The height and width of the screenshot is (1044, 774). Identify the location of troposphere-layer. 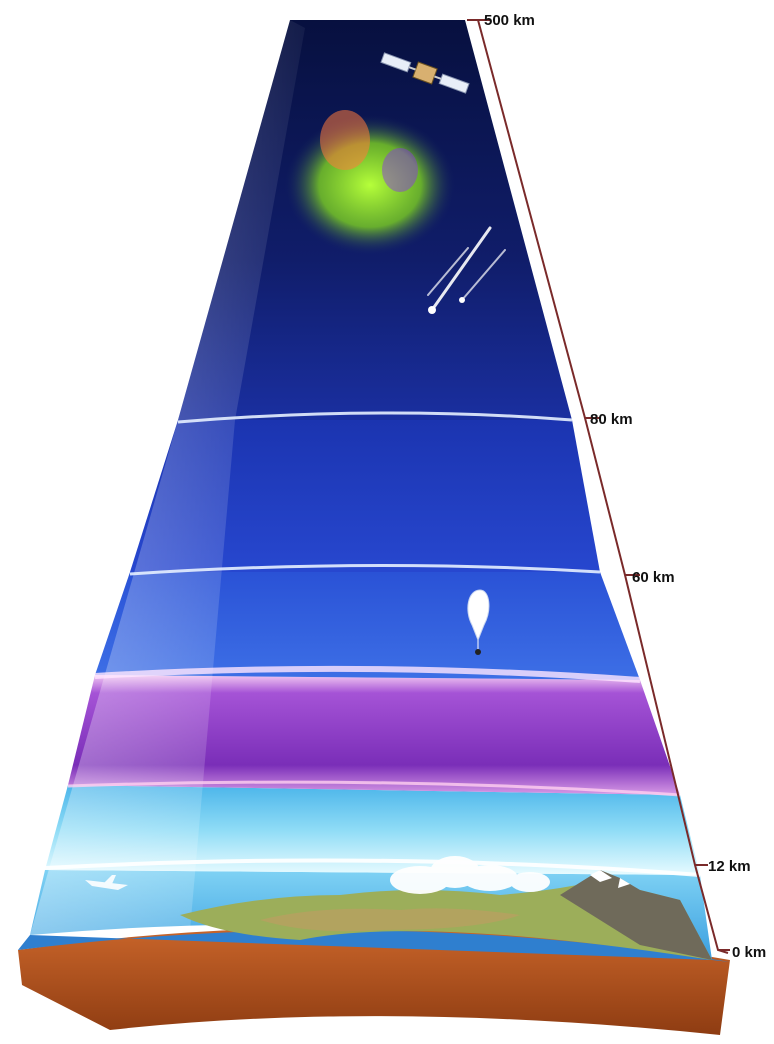
(372, 830).